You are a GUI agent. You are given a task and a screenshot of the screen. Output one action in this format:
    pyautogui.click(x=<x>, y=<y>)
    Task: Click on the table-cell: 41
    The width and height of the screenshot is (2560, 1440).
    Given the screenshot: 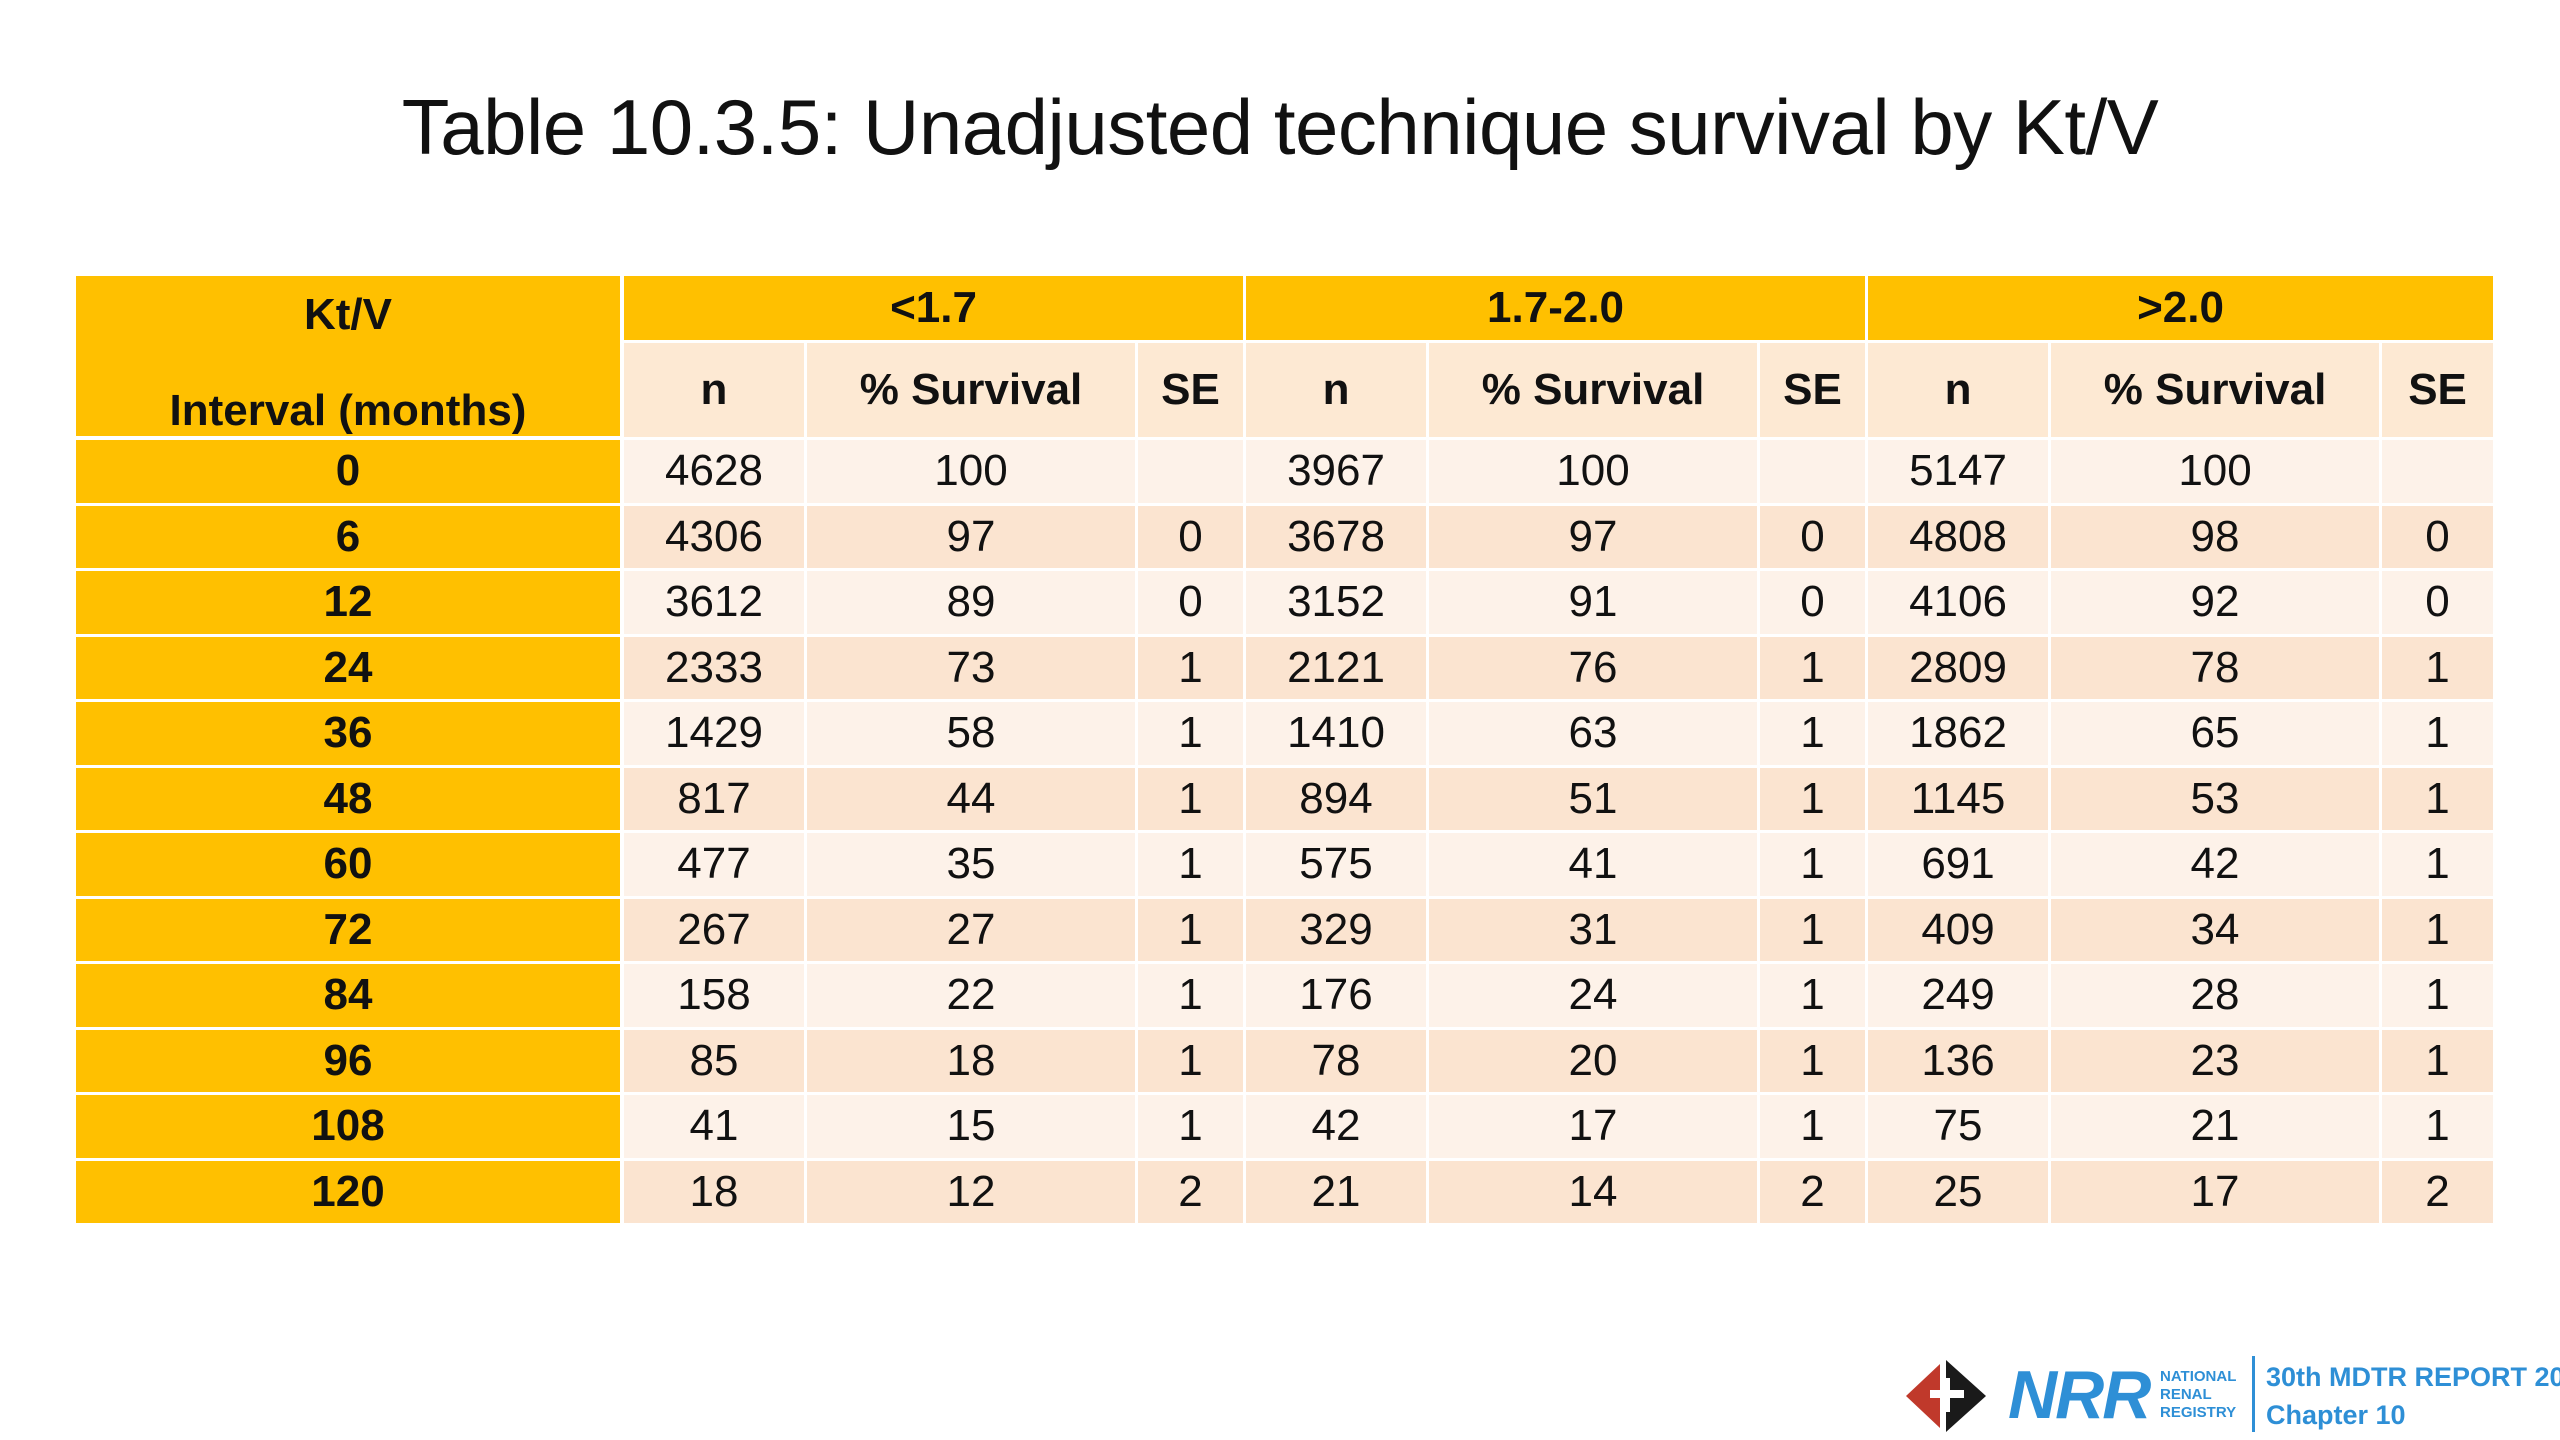 What is the action you would take?
    pyautogui.click(x=1595, y=866)
    